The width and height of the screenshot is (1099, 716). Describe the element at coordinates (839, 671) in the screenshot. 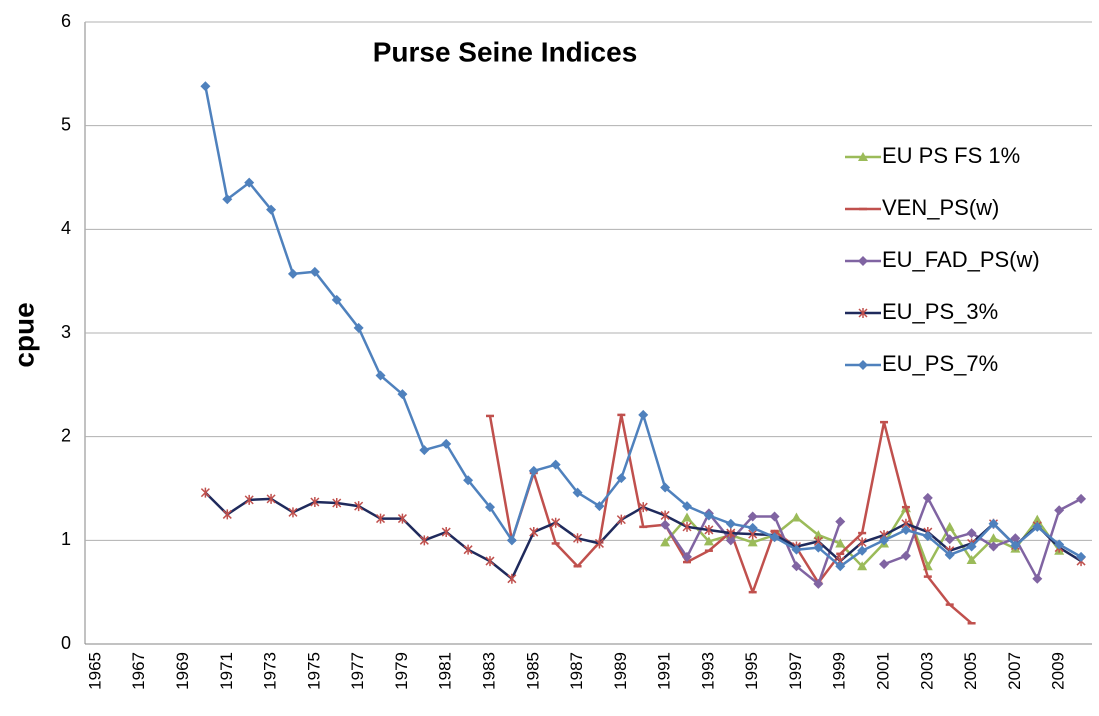

I see `x-tick-label: 1999` at that location.